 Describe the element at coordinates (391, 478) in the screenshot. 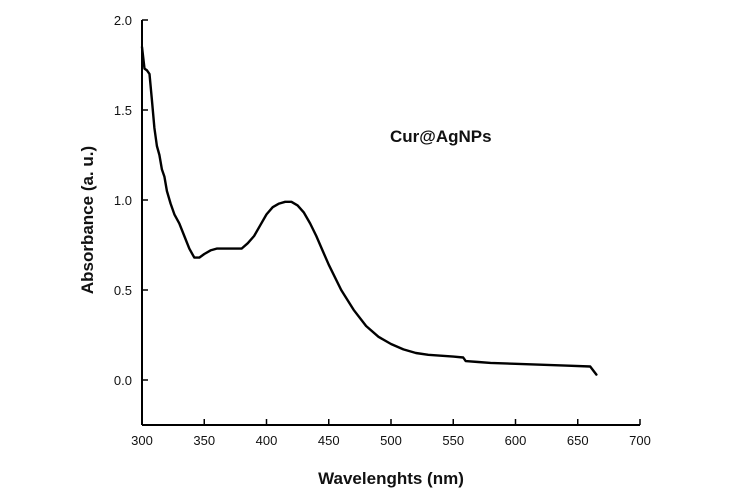

I see `x-axis-title: Wavelenghts (nm)` at that location.